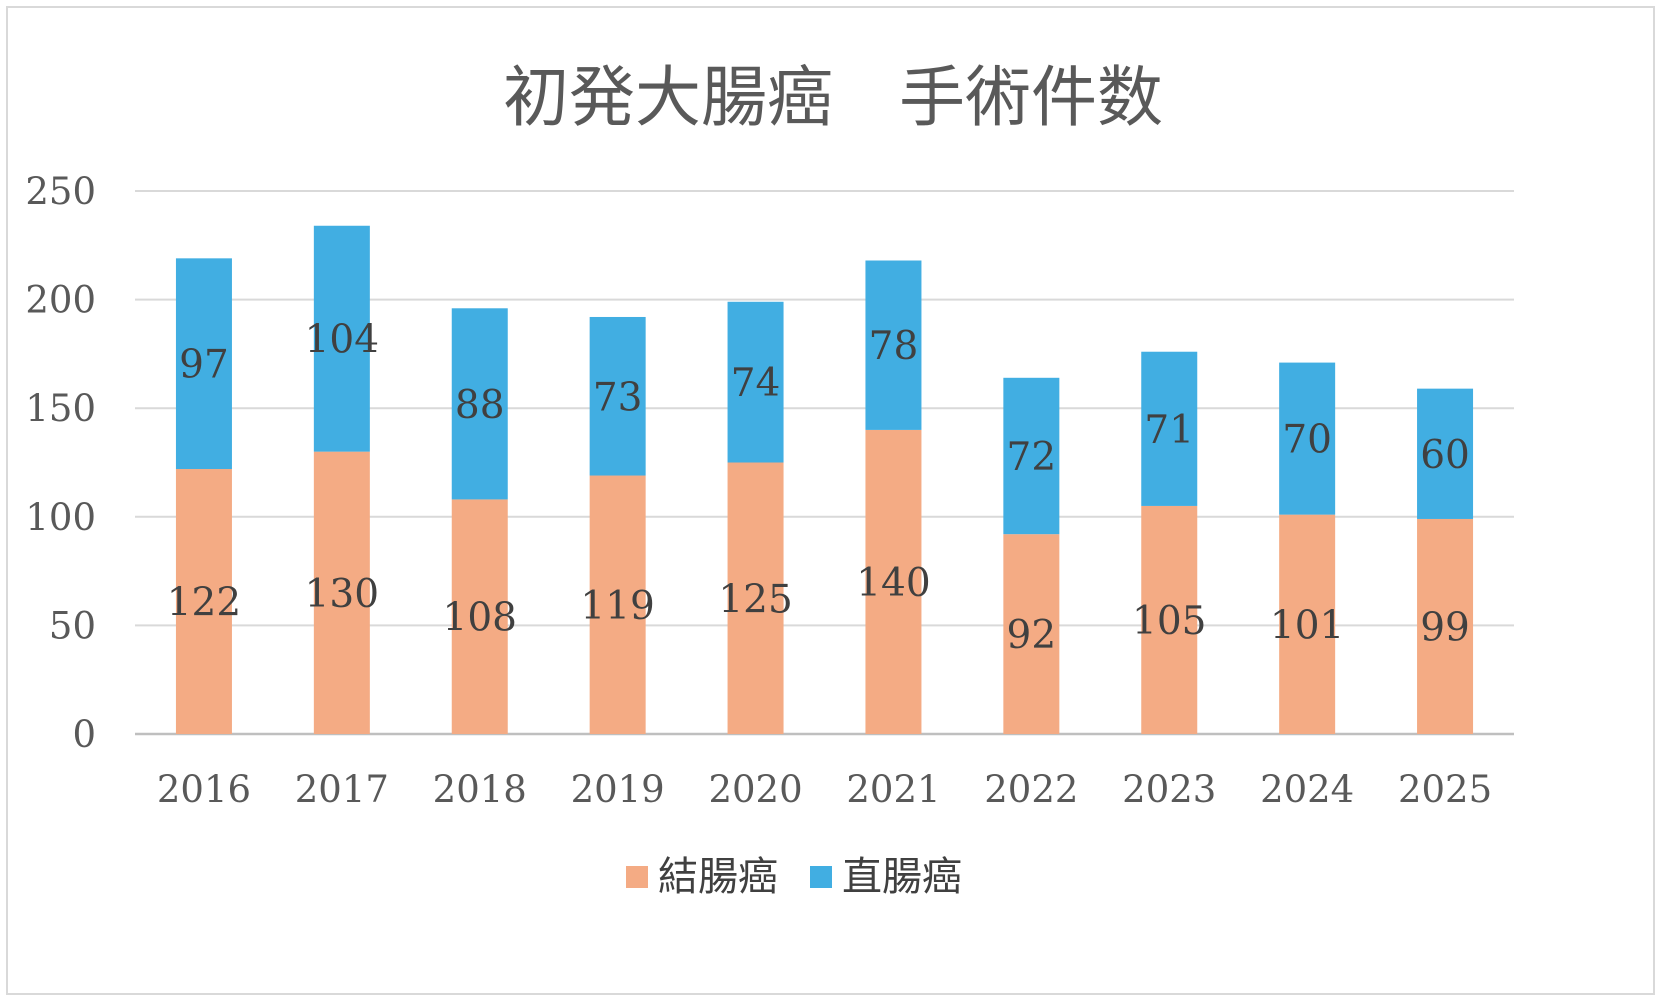 This screenshot has width=1663, height=1003. What do you see at coordinates (60, 408) in the screenshot?
I see `y-tick-label: 150` at bounding box center [60, 408].